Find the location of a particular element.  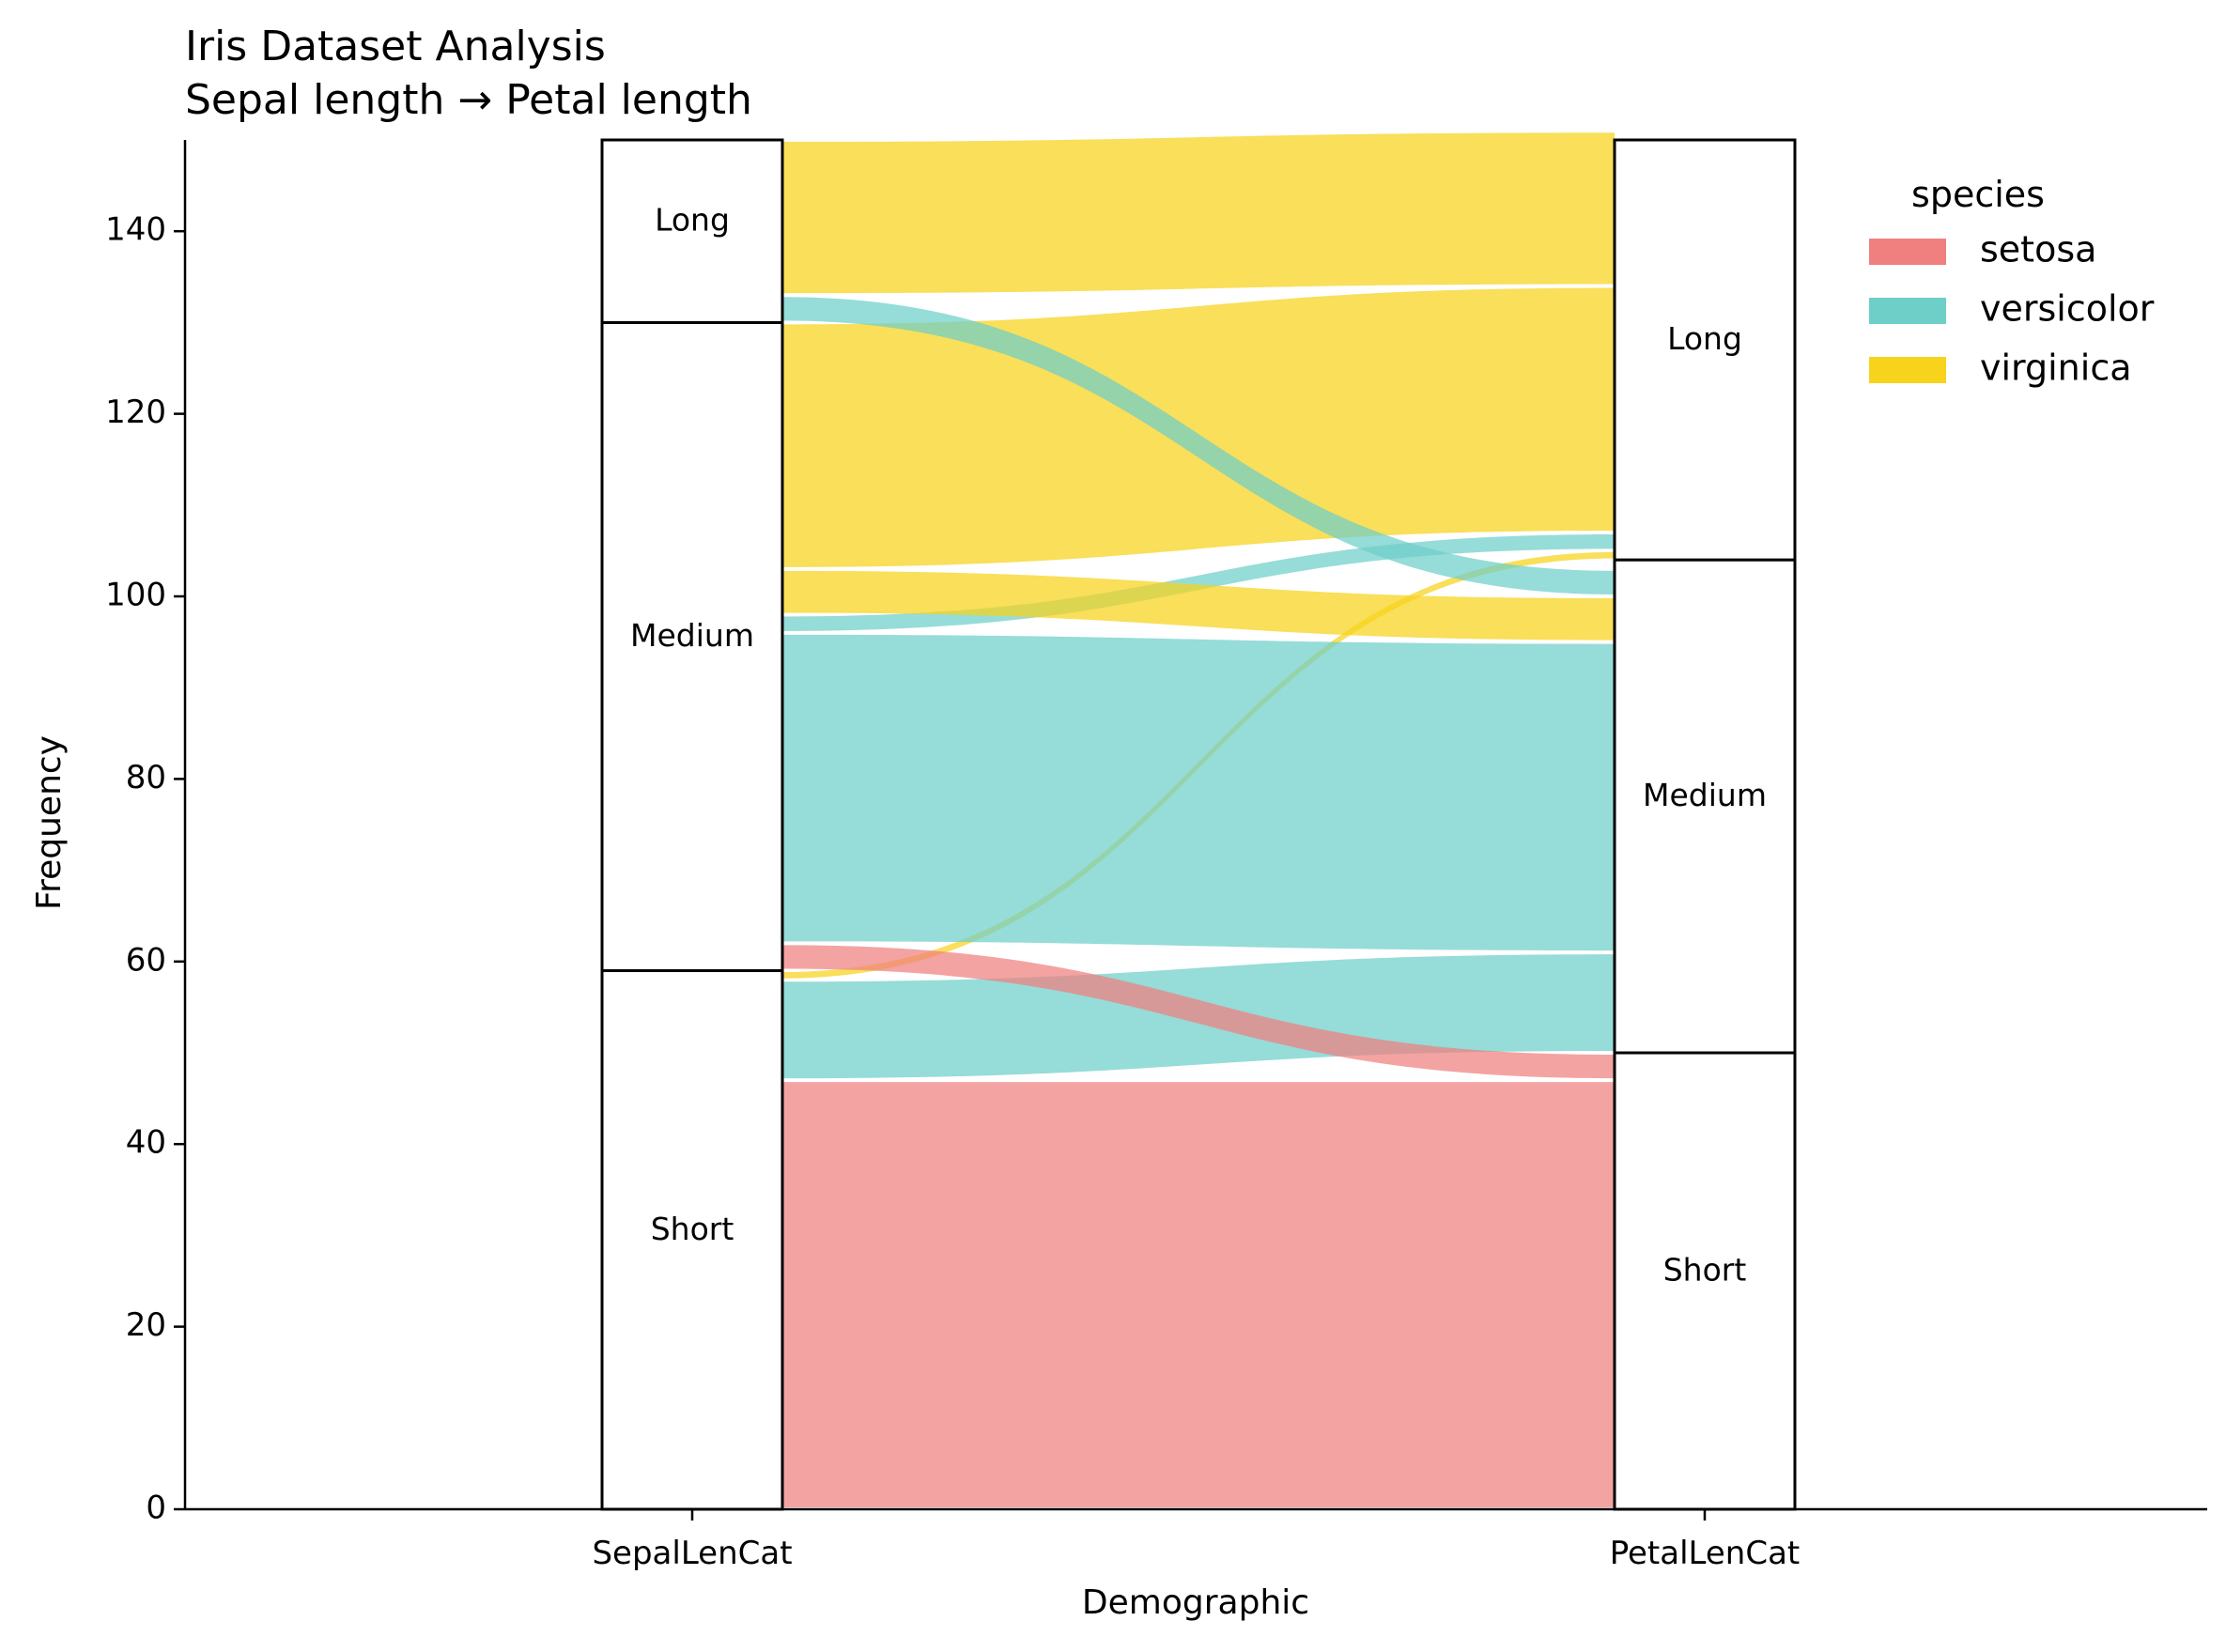

x-tick-label-petallencat: PetalLenCat is located at coordinates (1705, 1553).